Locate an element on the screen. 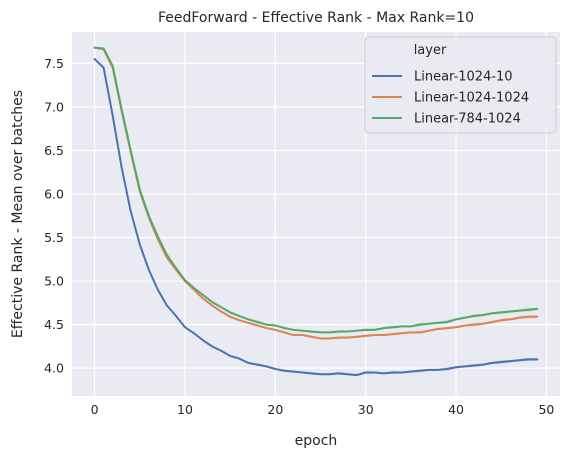  legend-entry-0: Linear-1024-10 is located at coordinates (463, 77).